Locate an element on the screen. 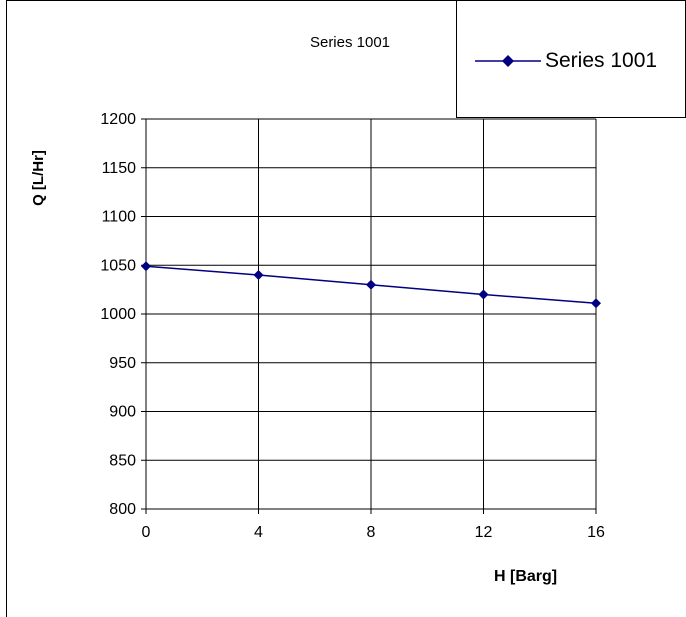  y-axis-title-text: Q [L/Hr] is located at coordinates (38, 178).